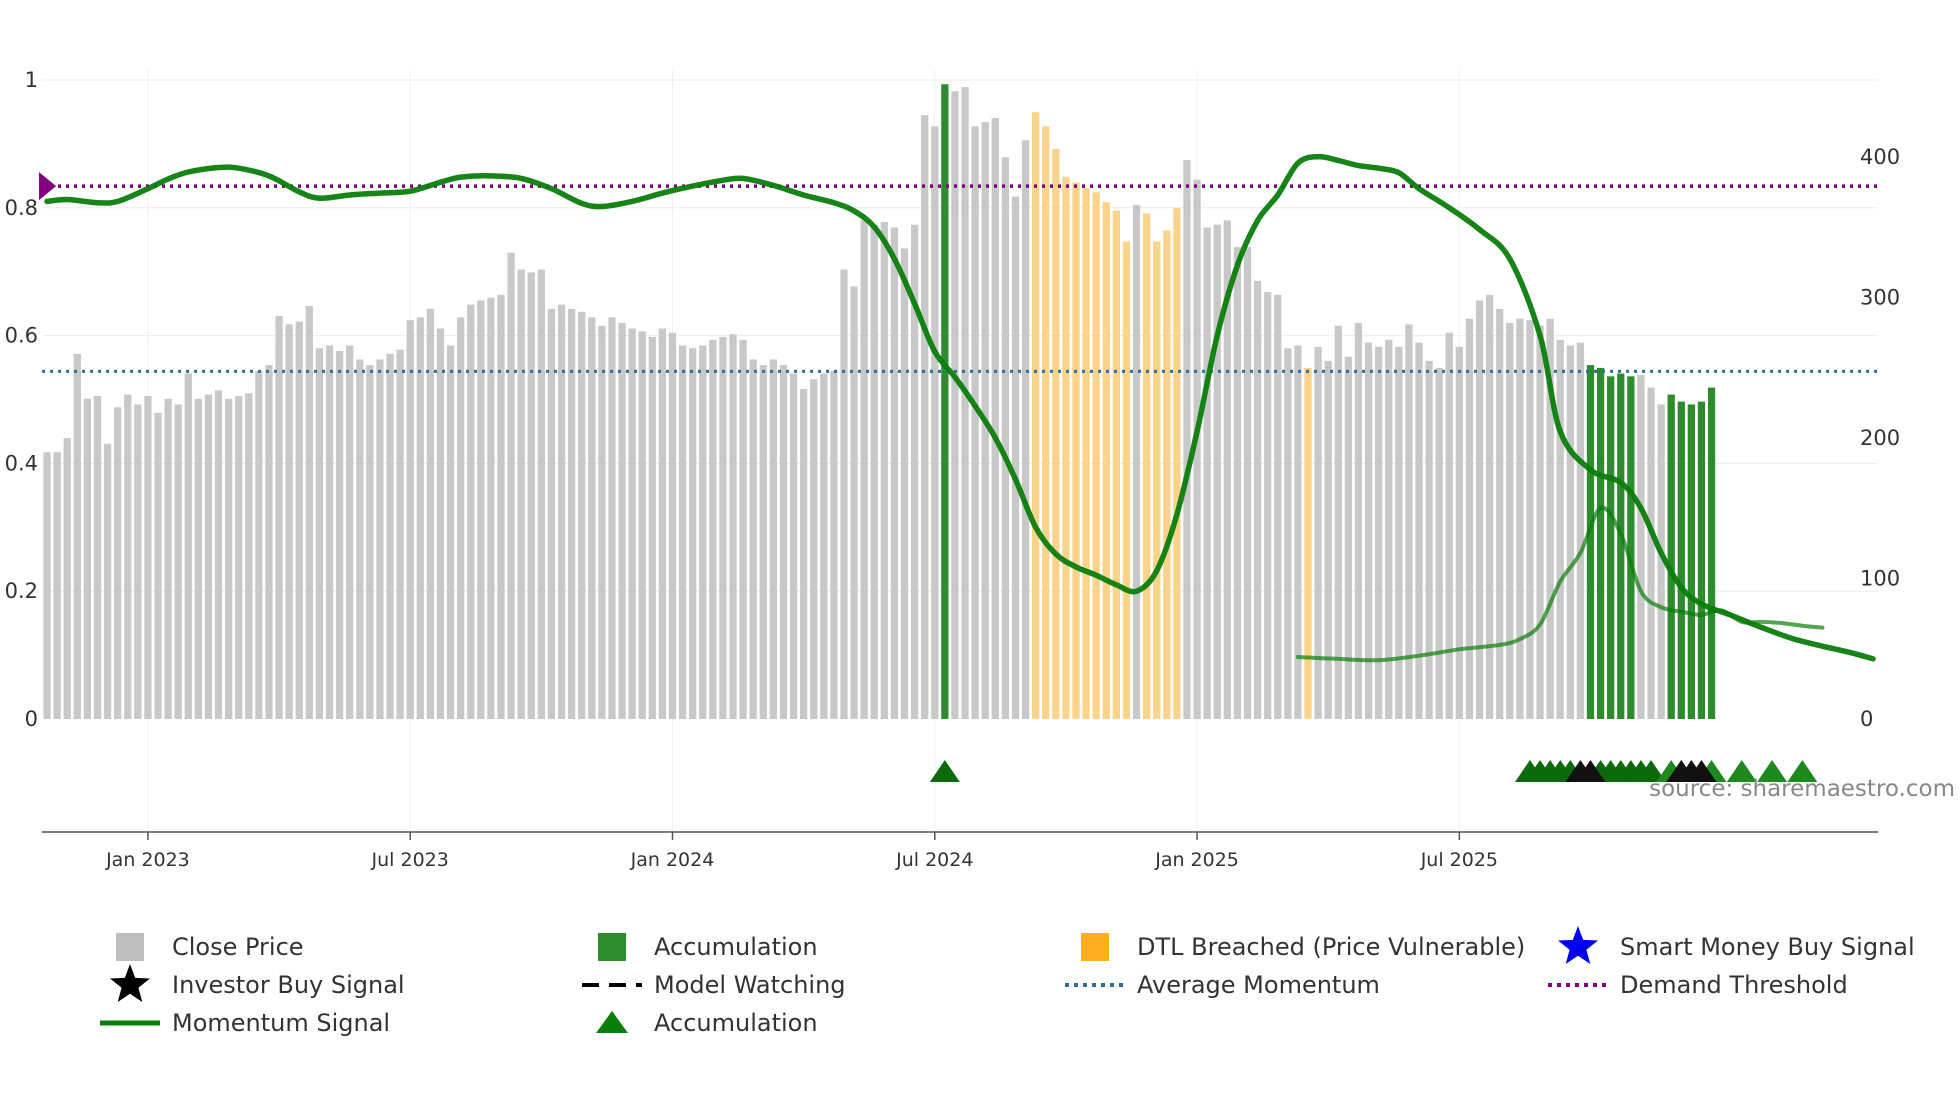 Image resolution: width=1960 pixels, height=1102 pixels. Describe the element at coordinates (612, 947) in the screenshot. I see `legend-accumulation-swatch` at that location.